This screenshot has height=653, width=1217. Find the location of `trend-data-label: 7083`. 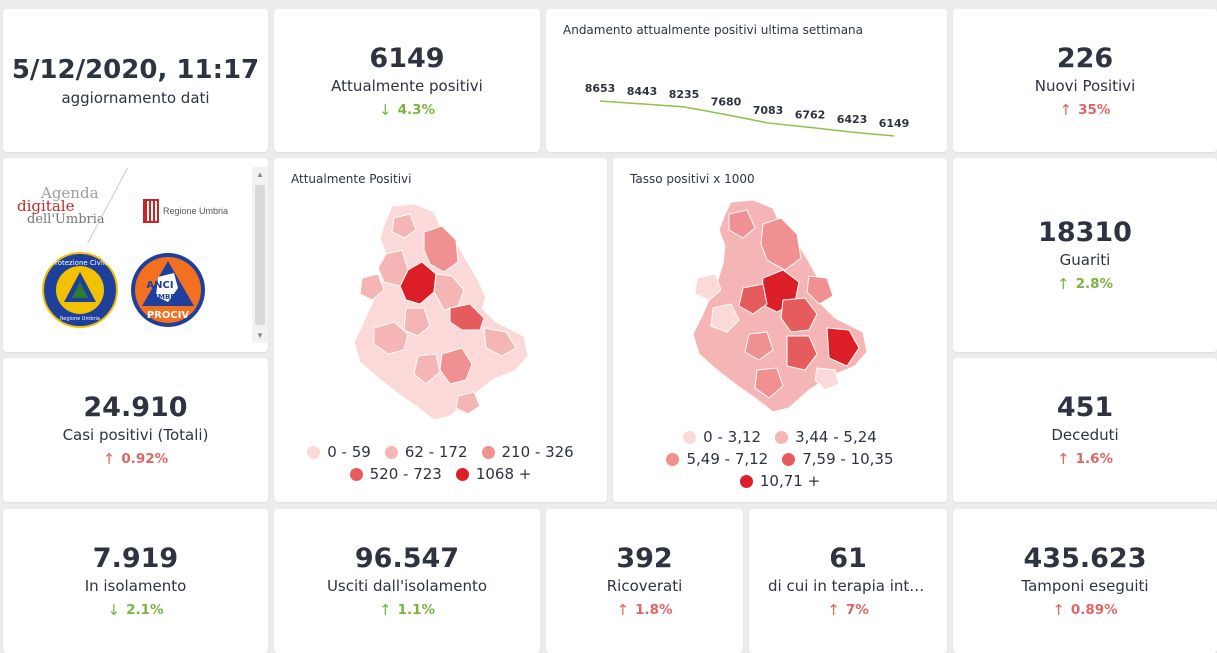

trend-data-label: 7083 is located at coordinates (768, 110).